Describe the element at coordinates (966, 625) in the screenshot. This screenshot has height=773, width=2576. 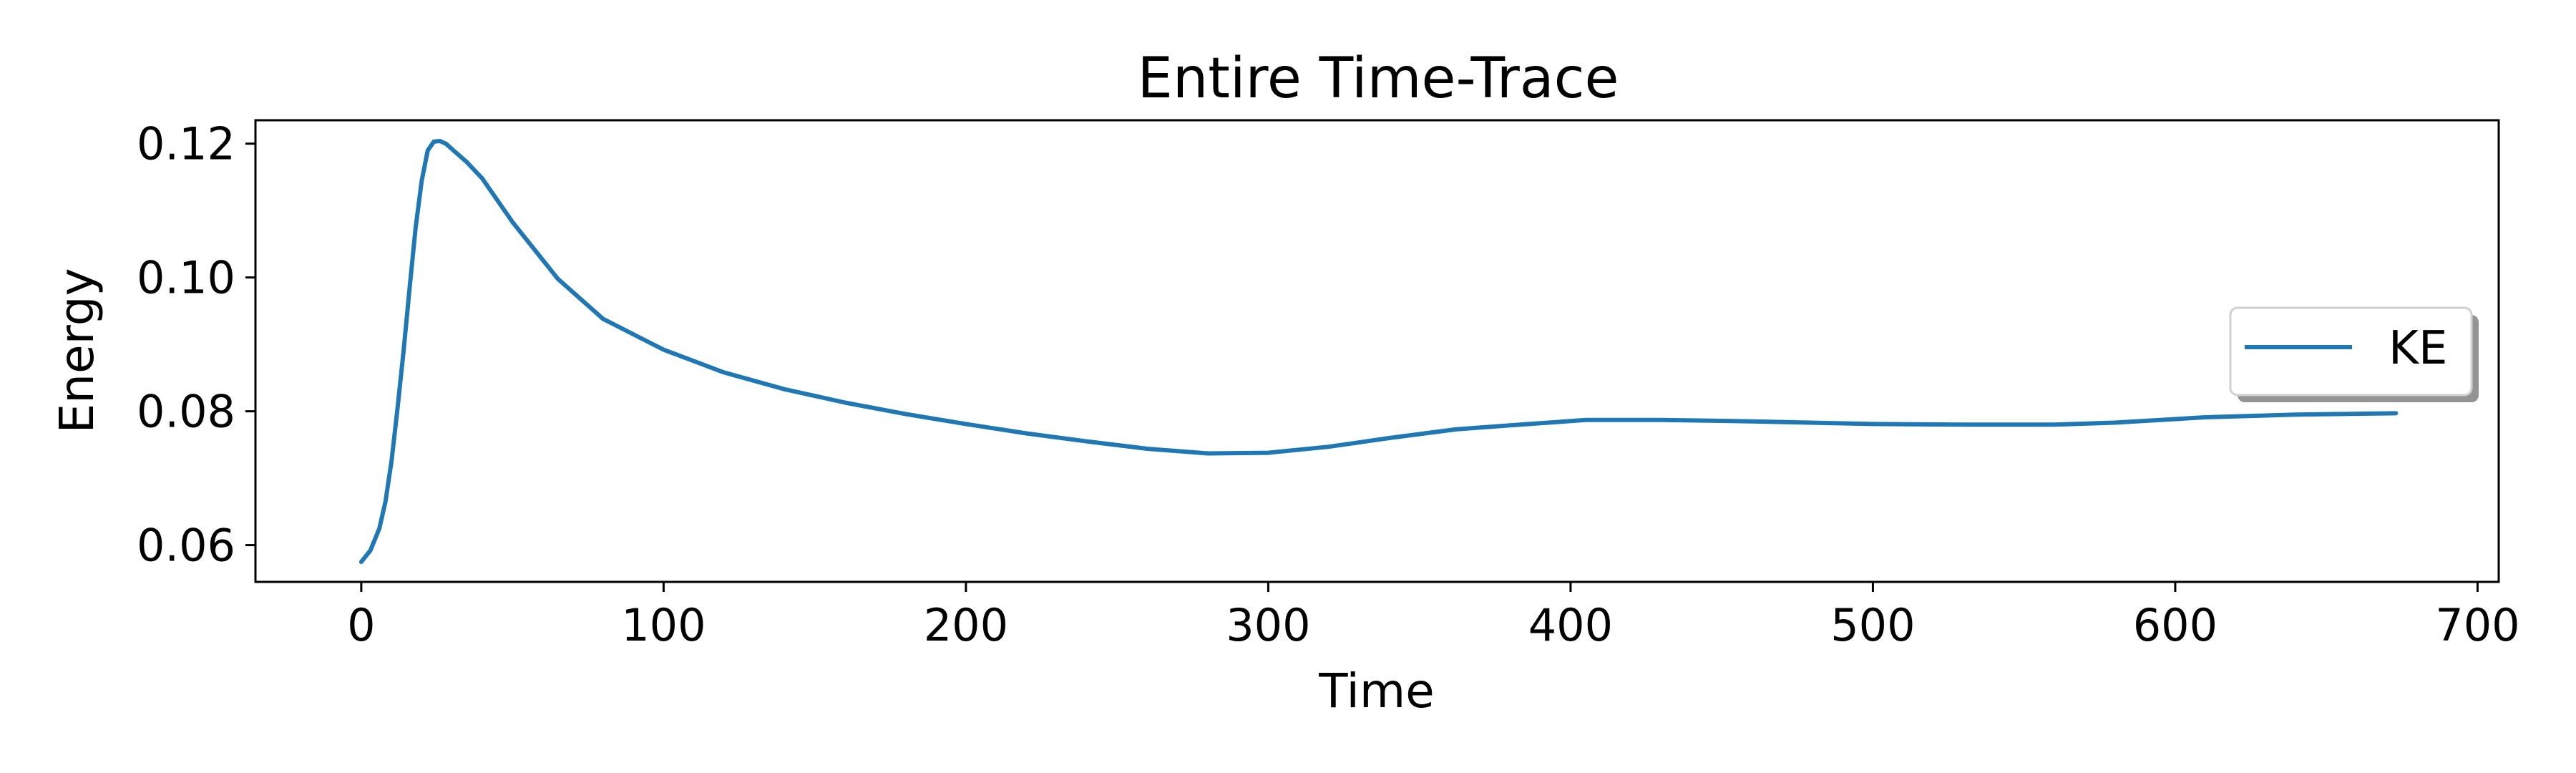
I see `x-tick-label: 200` at that location.